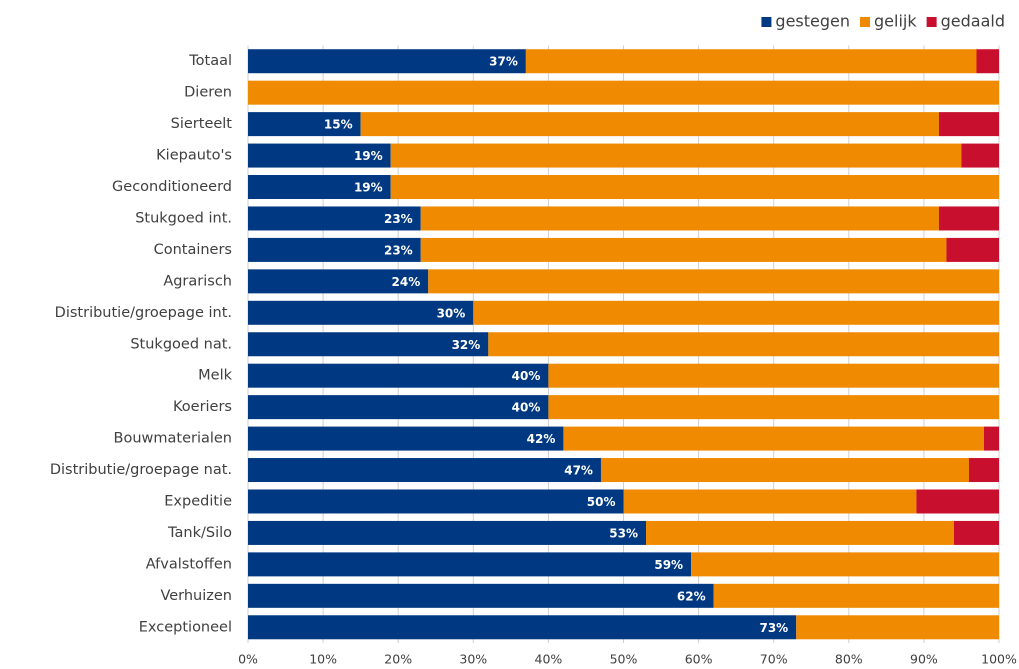  What do you see at coordinates (173, 439) in the screenshot?
I see `y-tick-label: Bouwmaterialen` at bounding box center [173, 439].